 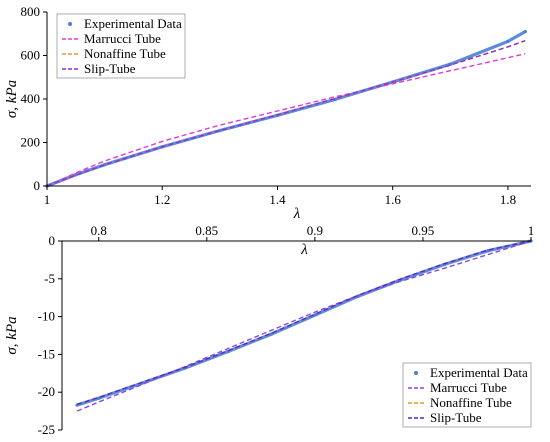 What do you see at coordinates (277, 199) in the screenshot?
I see `x-tick-label: 1.4` at bounding box center [277, 199].